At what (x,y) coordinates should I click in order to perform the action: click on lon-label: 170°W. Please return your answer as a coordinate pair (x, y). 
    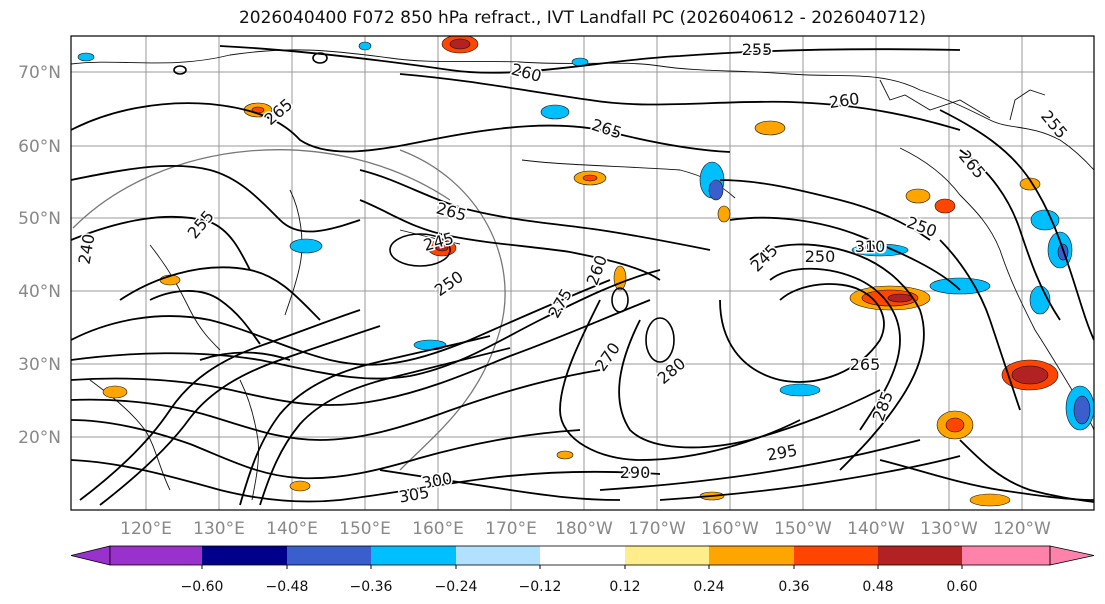
    Looking at the image, I should click on (657, 529).